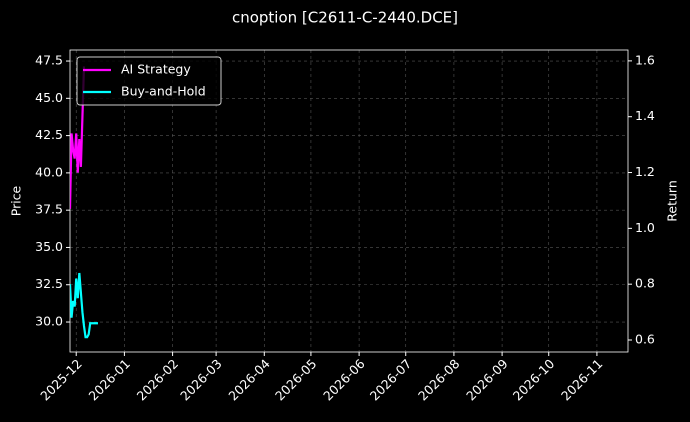 The image size is (690, 422). I want to click on y2-tick-label: 1.6, so click(645, 59).